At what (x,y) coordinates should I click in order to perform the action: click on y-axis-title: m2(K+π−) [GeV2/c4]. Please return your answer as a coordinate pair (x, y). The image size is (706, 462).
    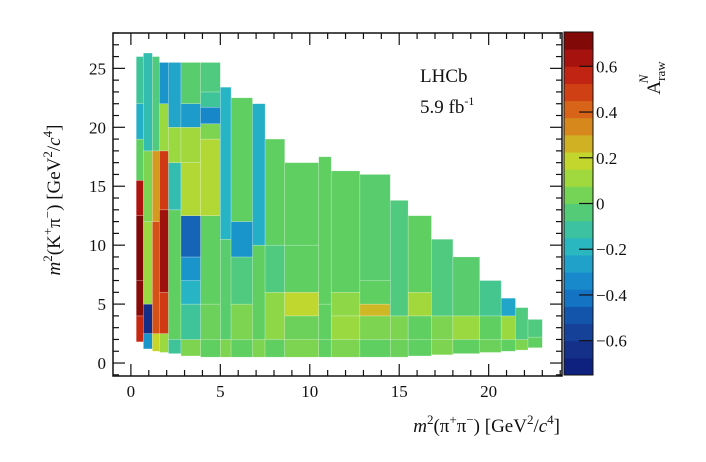
    Looking at the image, I should click on (52, 200).